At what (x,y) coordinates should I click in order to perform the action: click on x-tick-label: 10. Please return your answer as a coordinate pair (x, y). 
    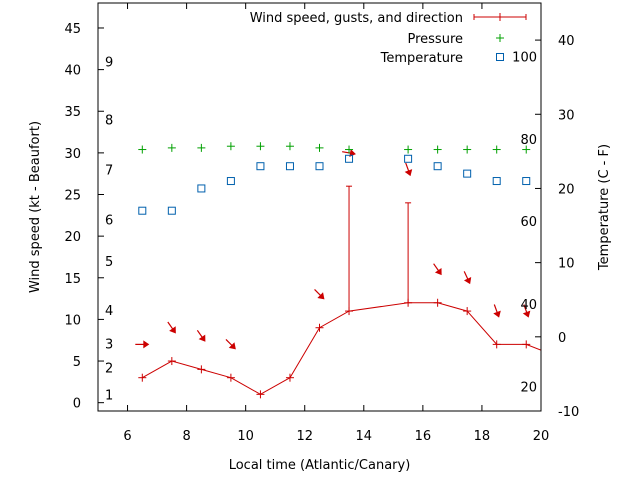
    Looking at the image, I should click on (245, 436).